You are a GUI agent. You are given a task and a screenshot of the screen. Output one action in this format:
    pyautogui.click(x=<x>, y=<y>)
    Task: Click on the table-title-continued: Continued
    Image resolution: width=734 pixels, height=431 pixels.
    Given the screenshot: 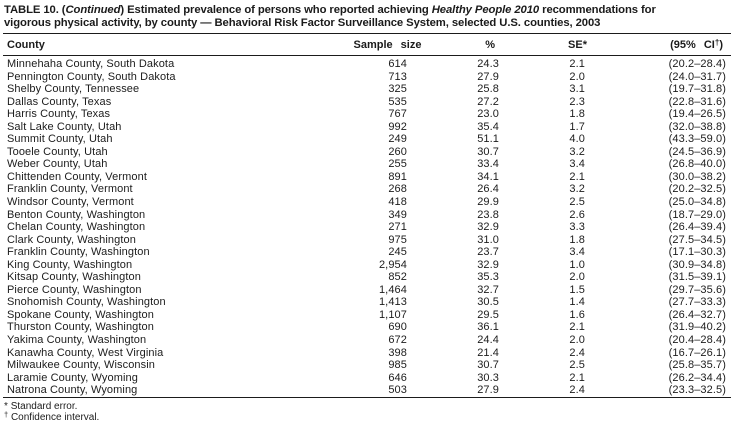 What is the action you would take?
    pyautogui.click(x=93, y=10)
    